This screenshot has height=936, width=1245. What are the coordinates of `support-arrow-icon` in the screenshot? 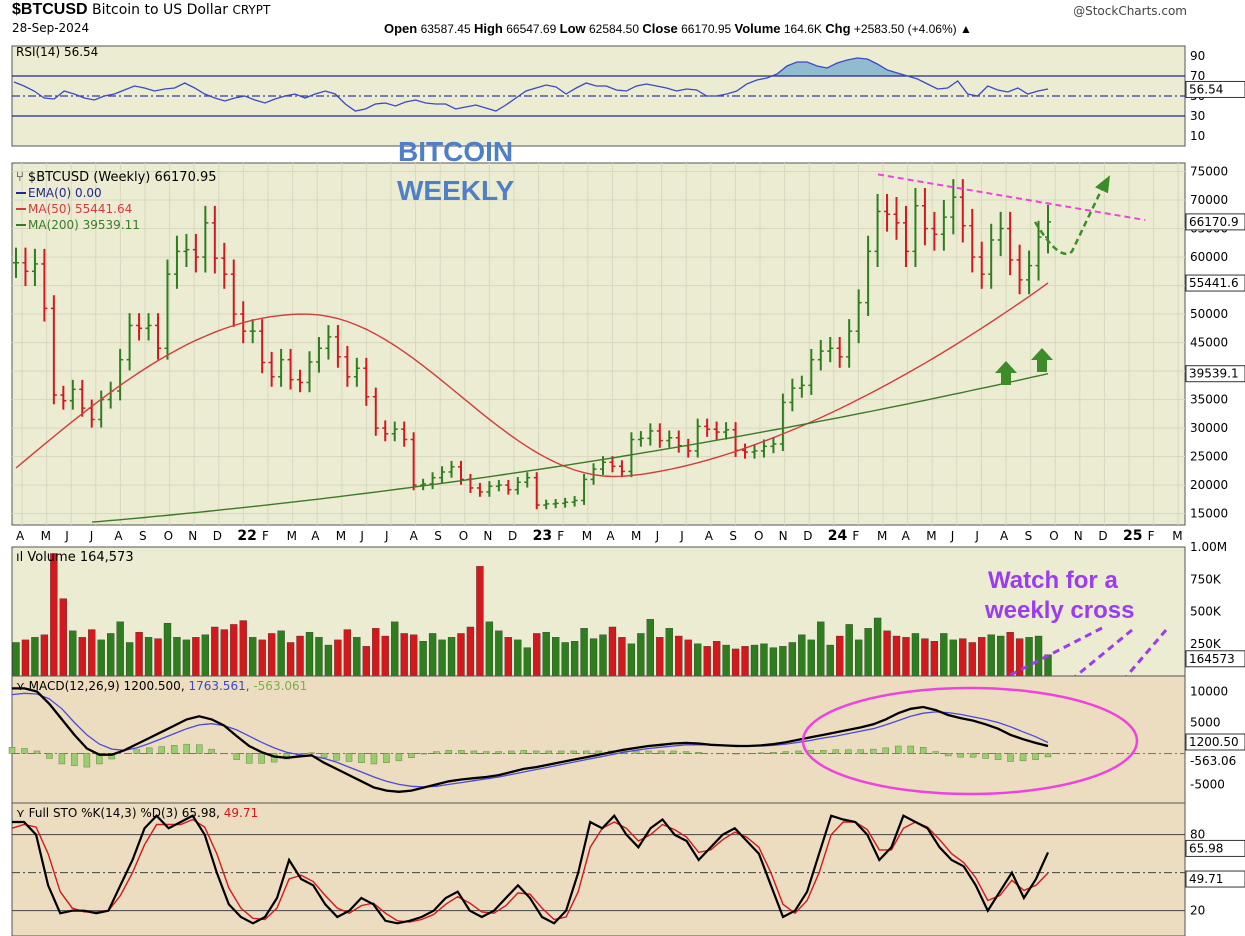 It's located at (1006, 373).